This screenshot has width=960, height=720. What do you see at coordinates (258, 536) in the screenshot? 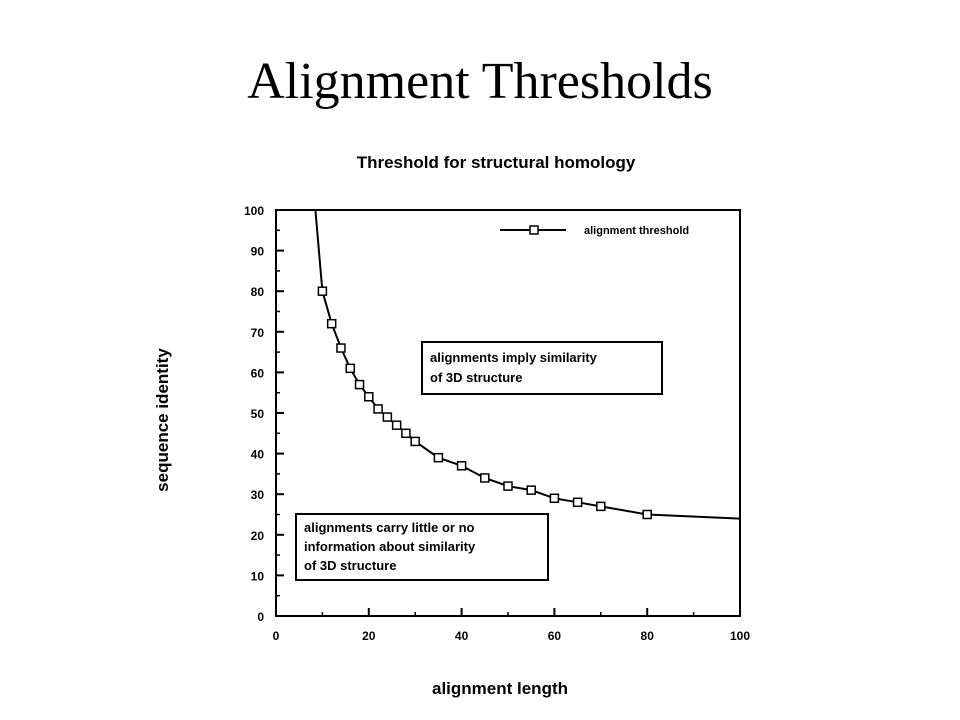
I see `y-tick-label: 20` at bounding box center [258, 536].